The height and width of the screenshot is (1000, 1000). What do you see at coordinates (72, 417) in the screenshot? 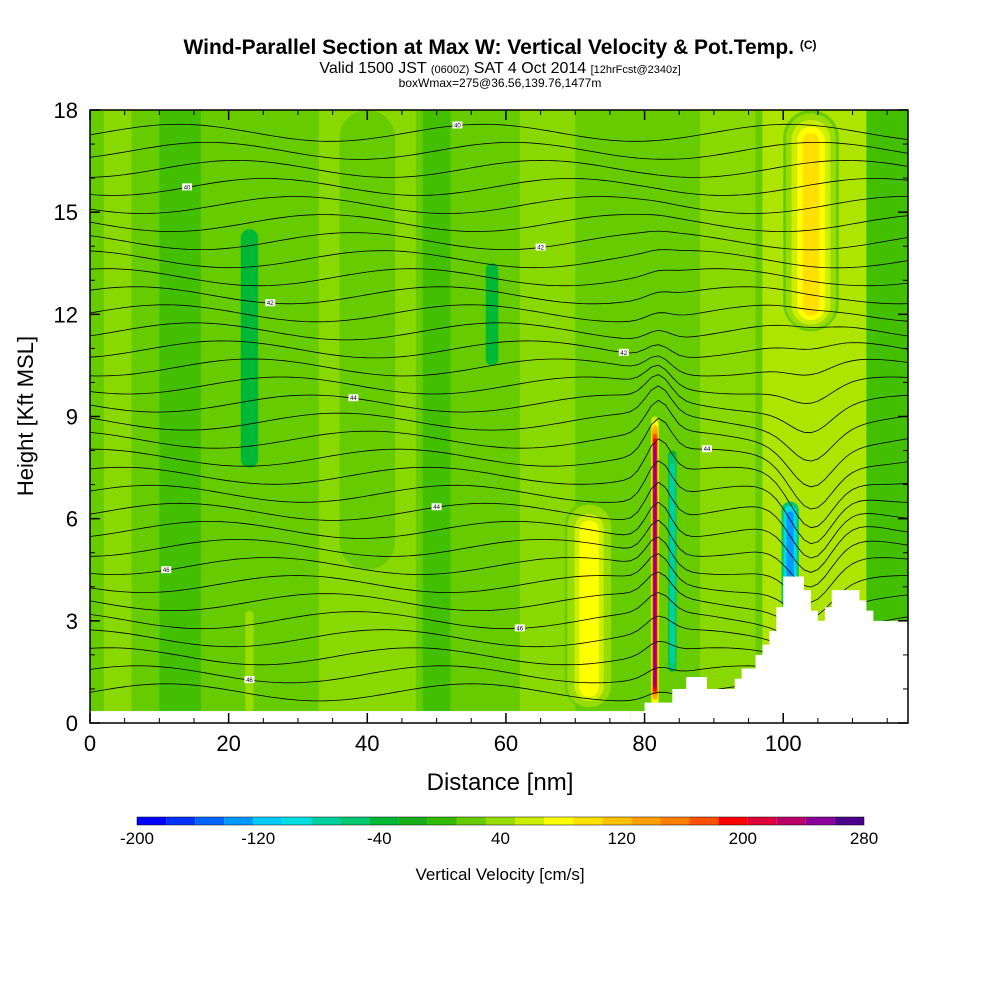
I see `y-tick-label: 9` at bounding box center [72, 417].